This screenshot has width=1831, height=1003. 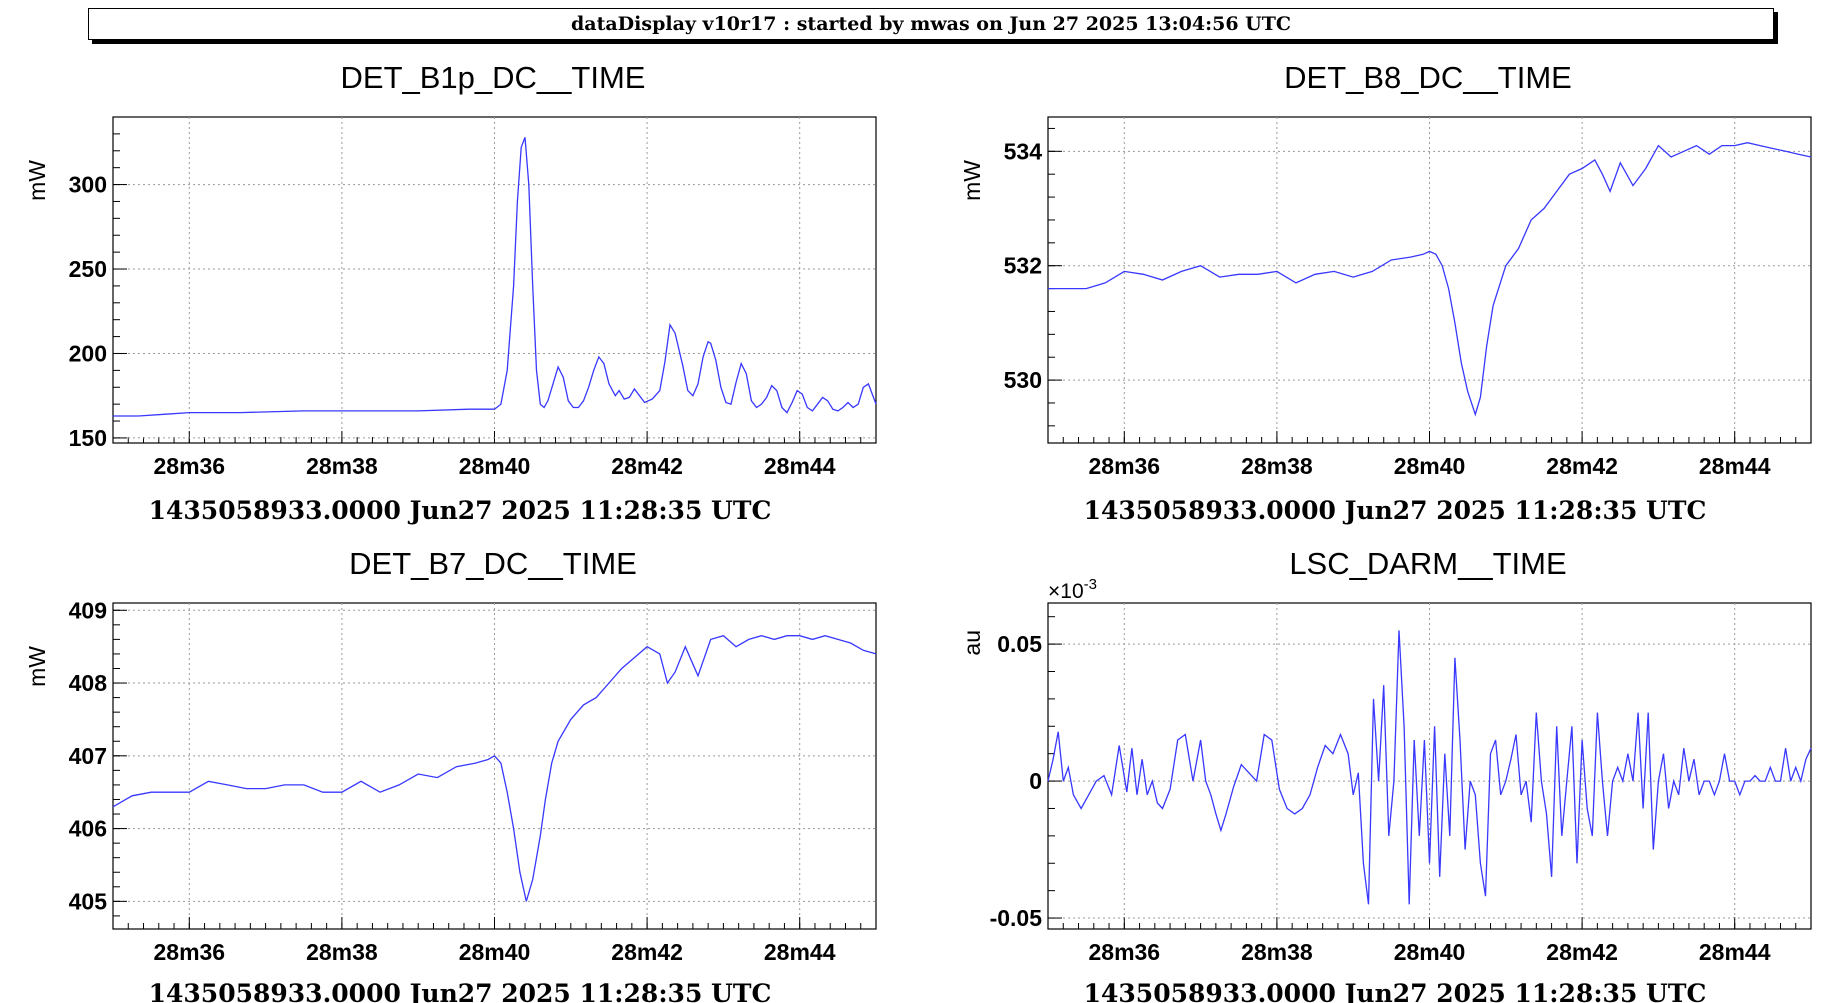 What do you see at coordinates (1428, 77) in the screenshot?
I see `panel-title: DET_B8_DC__TIME` at bounding box center [1428, 77].